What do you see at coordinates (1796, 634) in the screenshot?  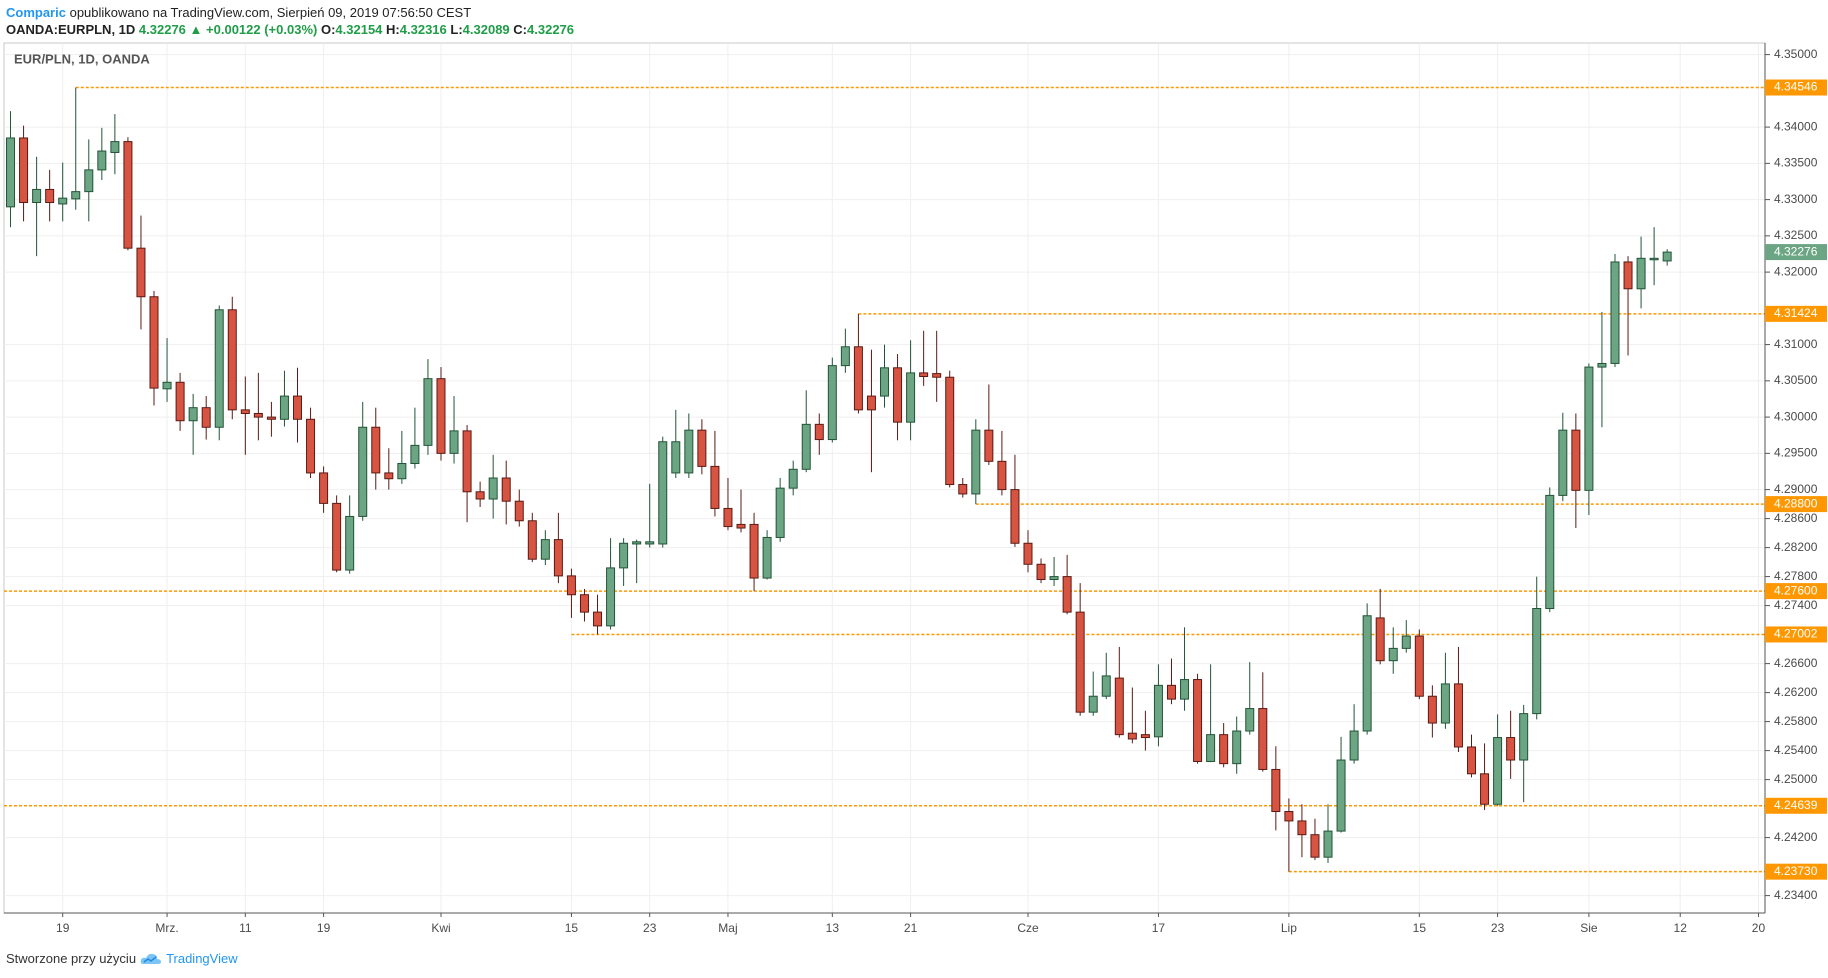 I see `level-price-label: 4.27002` at bounding box center [1796, 634].